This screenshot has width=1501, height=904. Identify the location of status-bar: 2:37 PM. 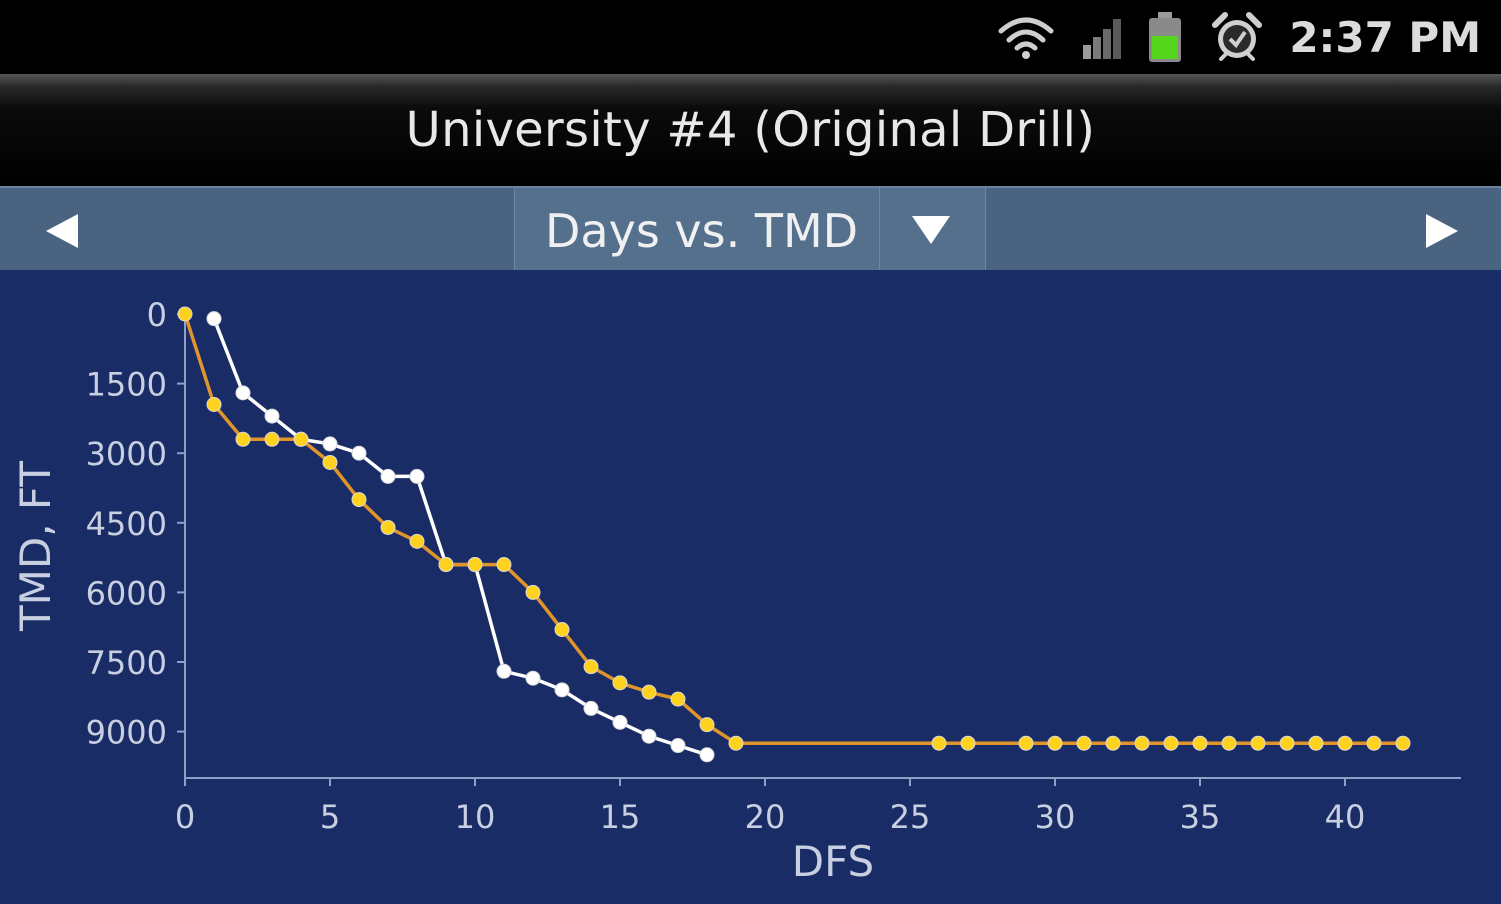
(750, 37).